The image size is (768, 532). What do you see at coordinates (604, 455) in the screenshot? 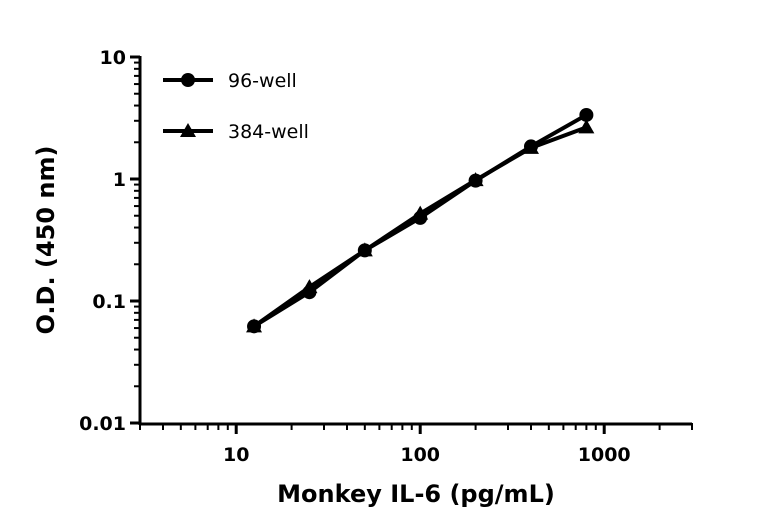
I see `x-tick-label: 1000` at bounding box center [604, 455].